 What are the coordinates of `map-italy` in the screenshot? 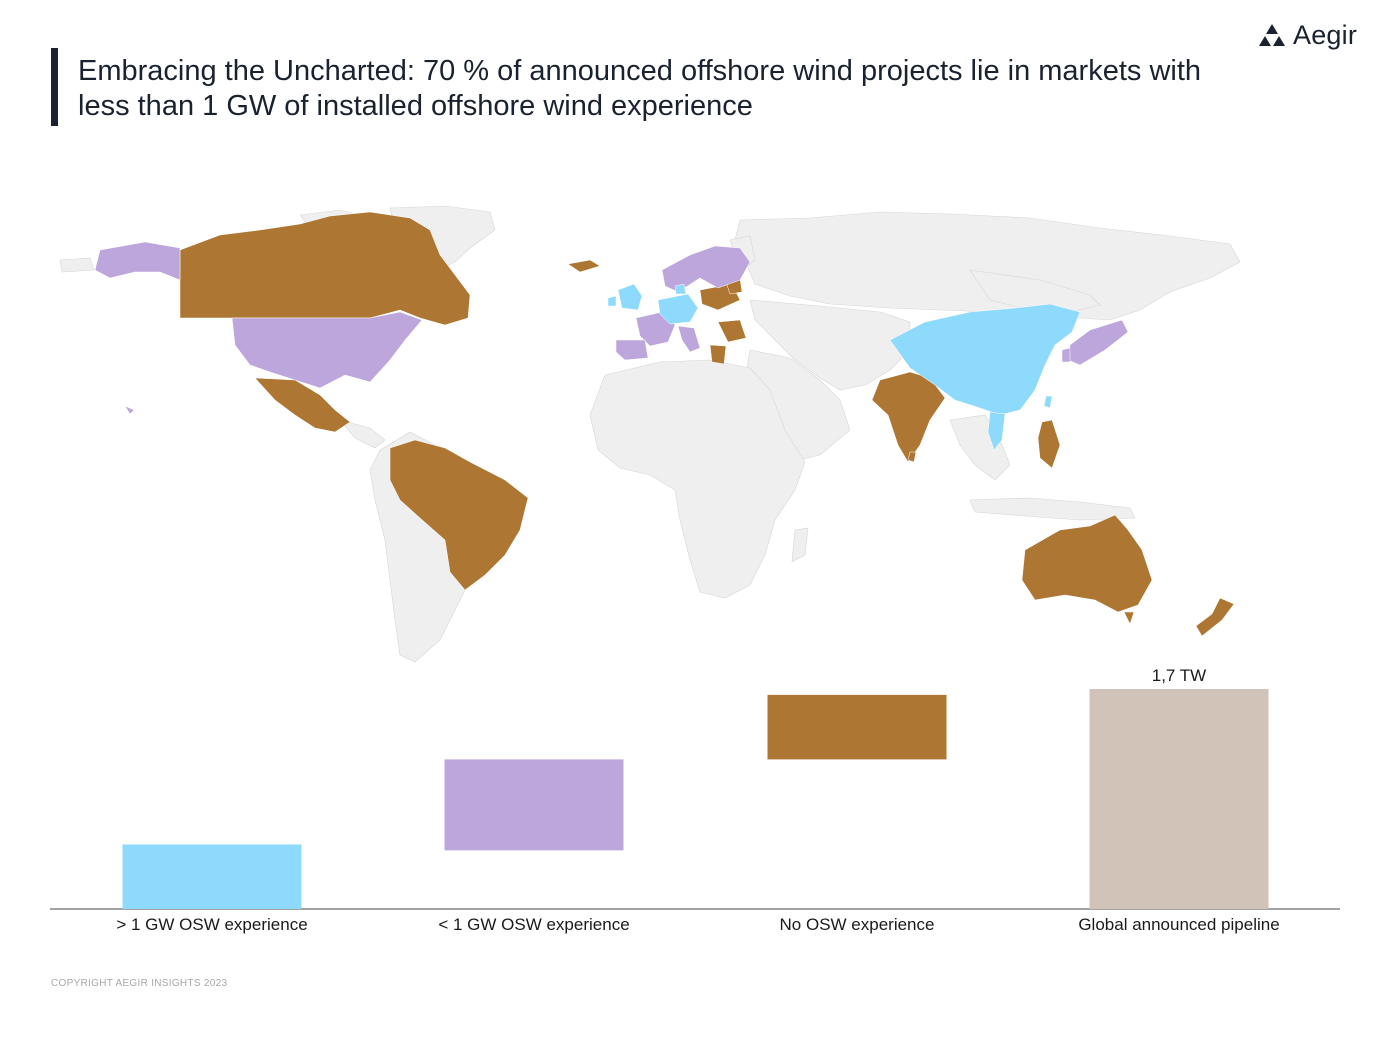 It's located at (689, 339).